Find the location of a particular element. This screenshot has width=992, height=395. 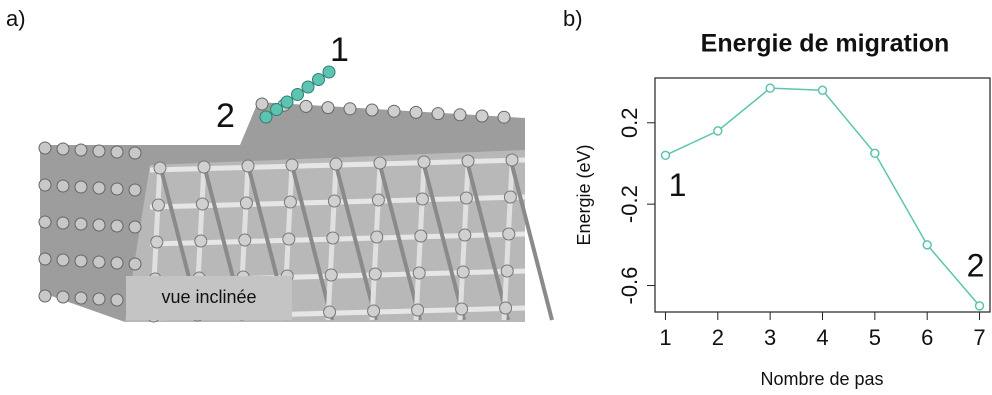

x-axis-label: Nombre de pas is located at coordinates (821, 379).